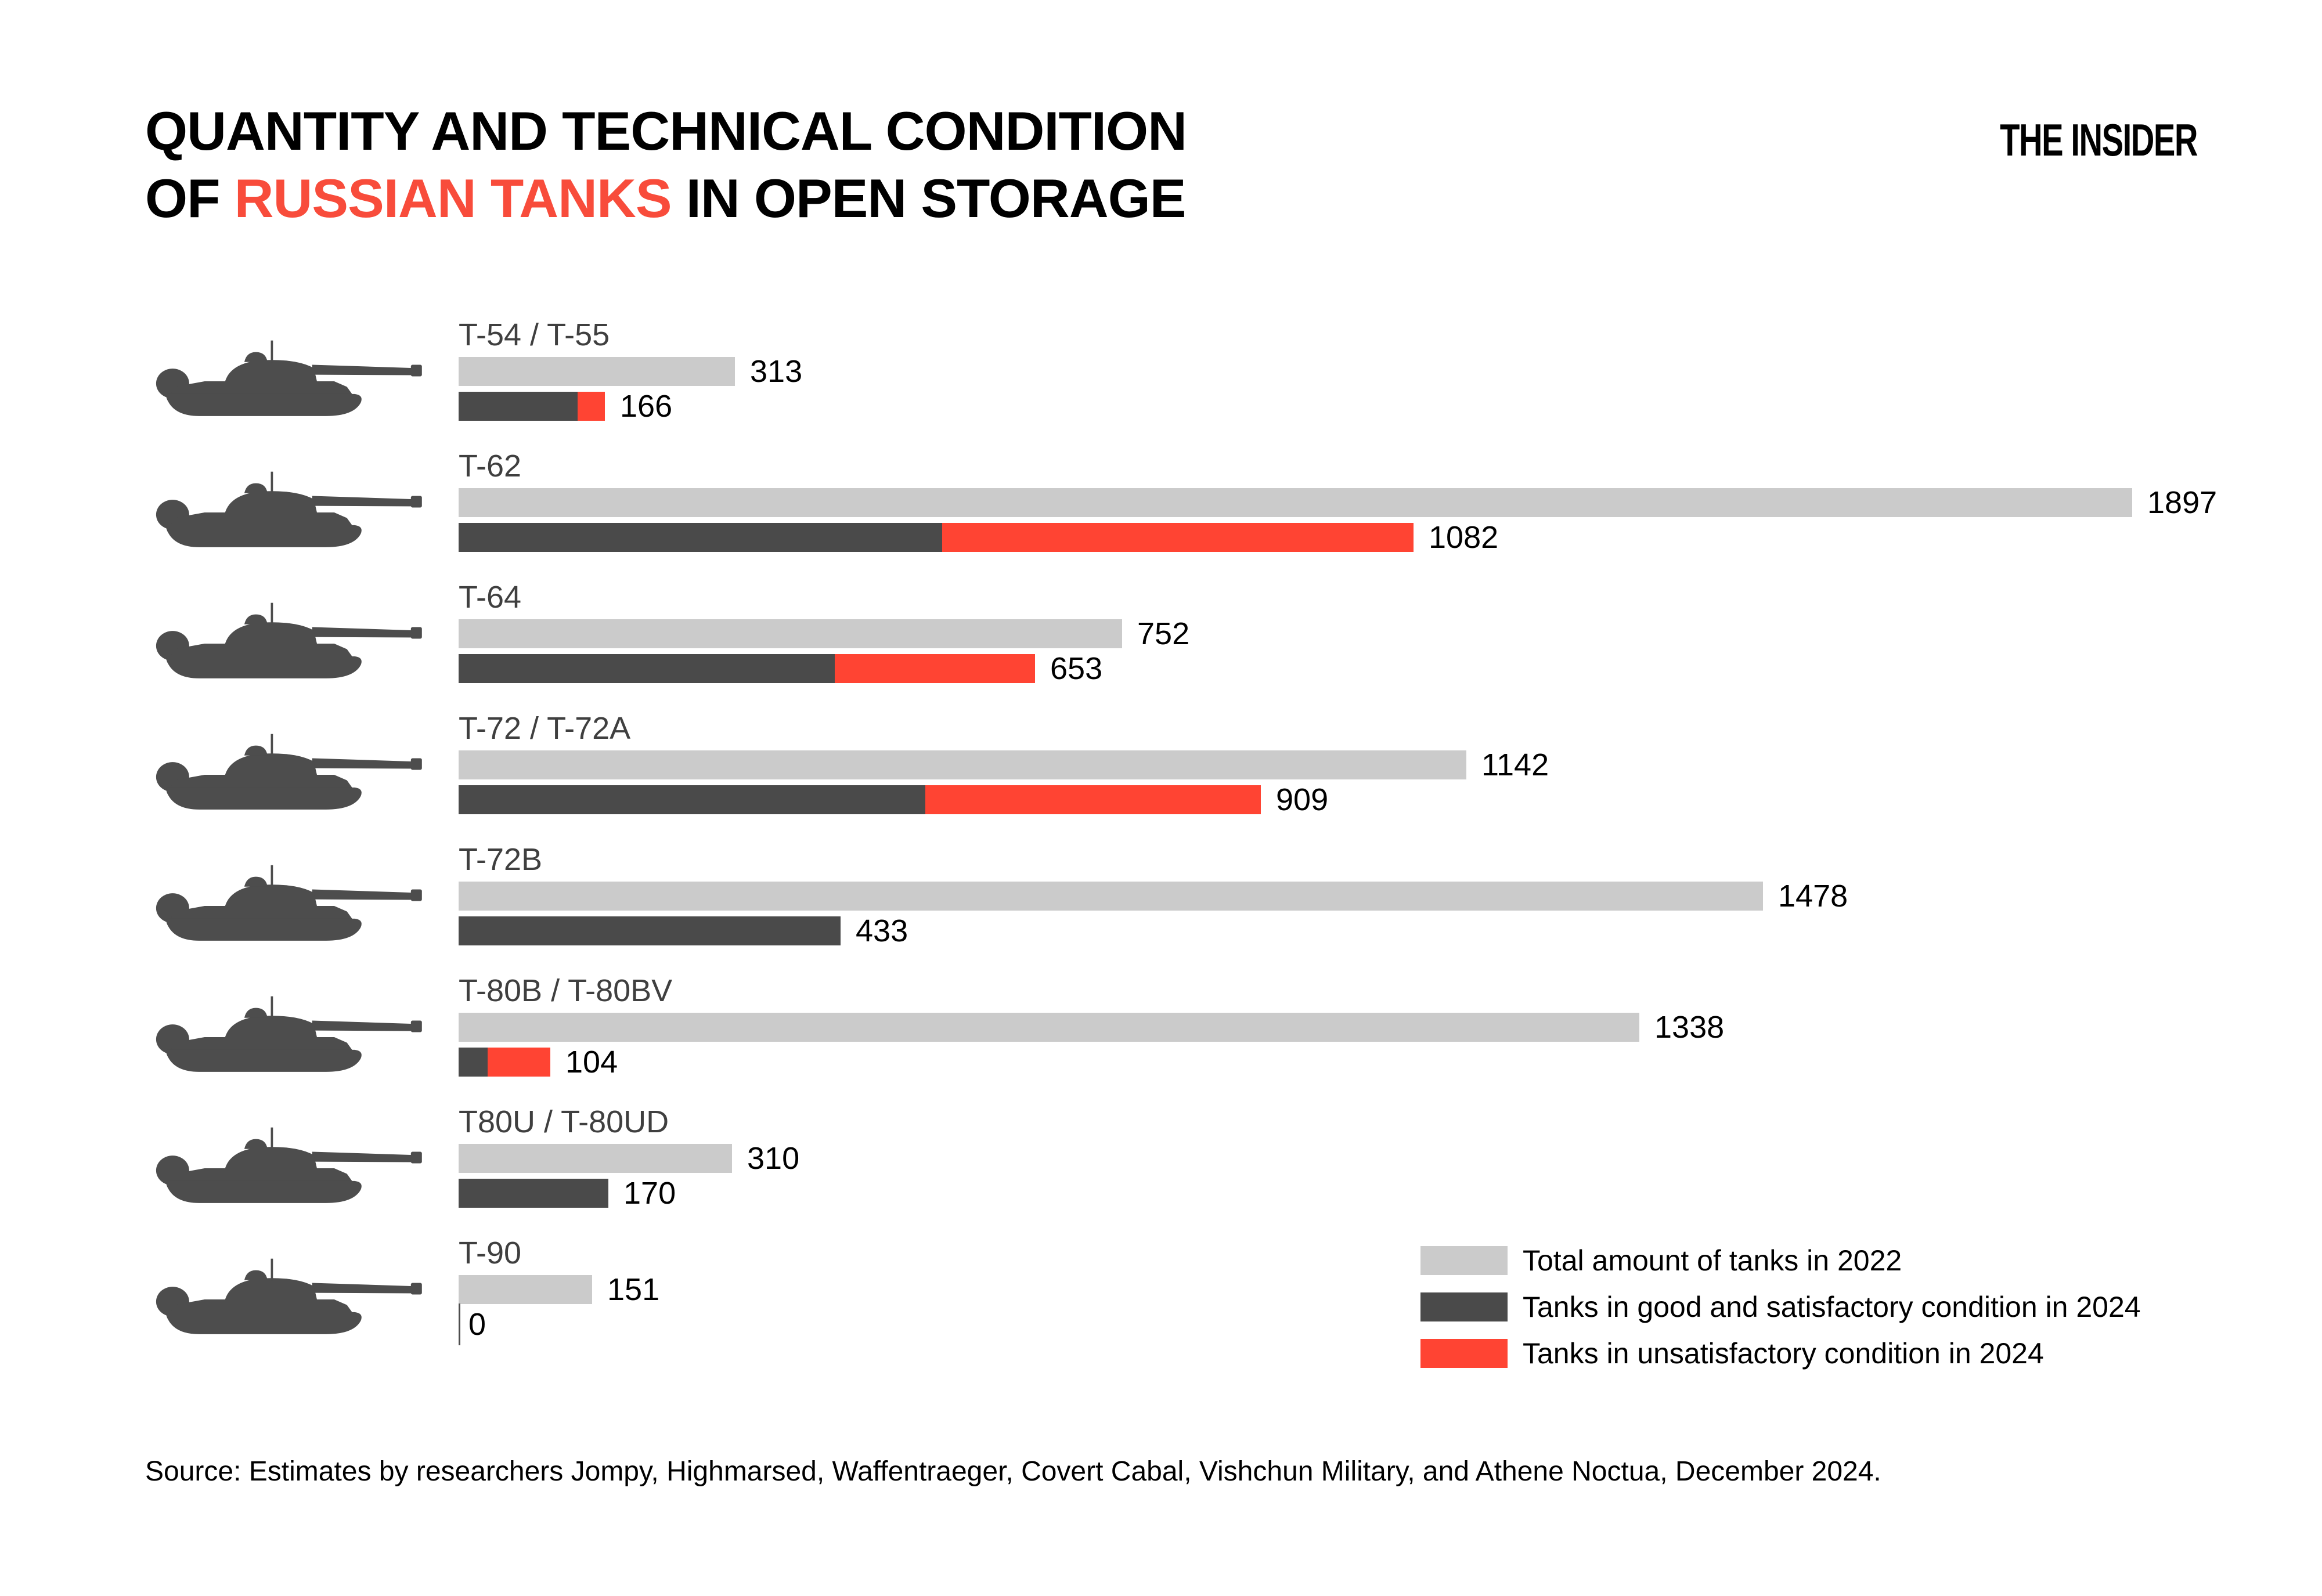 Image resolution: width=2322 pixels, height=1596 pixels. Describe the element at coordinates (1813, 896) in the screenshot. I see `total-value: 1478` at that location.